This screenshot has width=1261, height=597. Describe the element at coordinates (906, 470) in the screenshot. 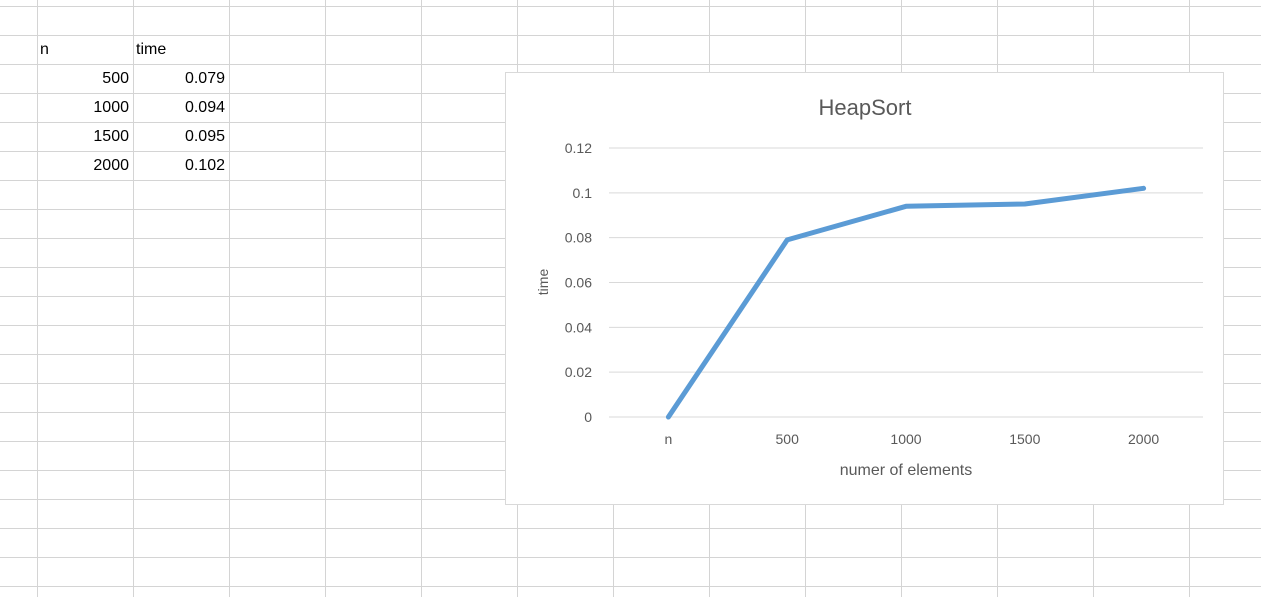

I see `x-axis-label: numer of elements` at that location.